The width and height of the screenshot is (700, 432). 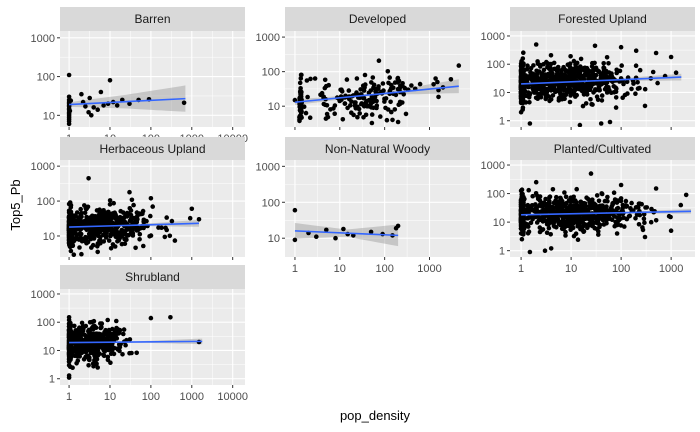 What do you see at coordinates (134, 347) in the screenshot?
I see `panel-data` at bounding box center [134, 347].